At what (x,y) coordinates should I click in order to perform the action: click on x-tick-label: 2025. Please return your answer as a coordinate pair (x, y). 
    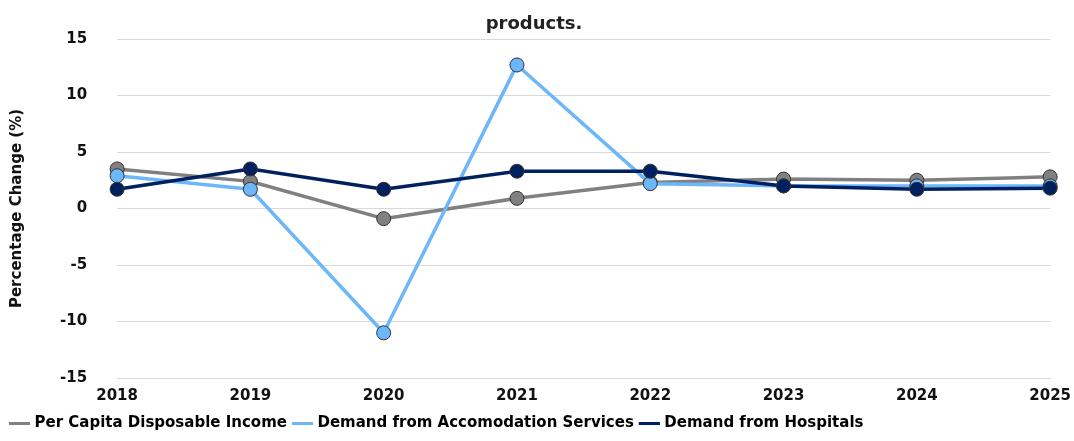
    Looking at the image, I should click on (1050, 394).